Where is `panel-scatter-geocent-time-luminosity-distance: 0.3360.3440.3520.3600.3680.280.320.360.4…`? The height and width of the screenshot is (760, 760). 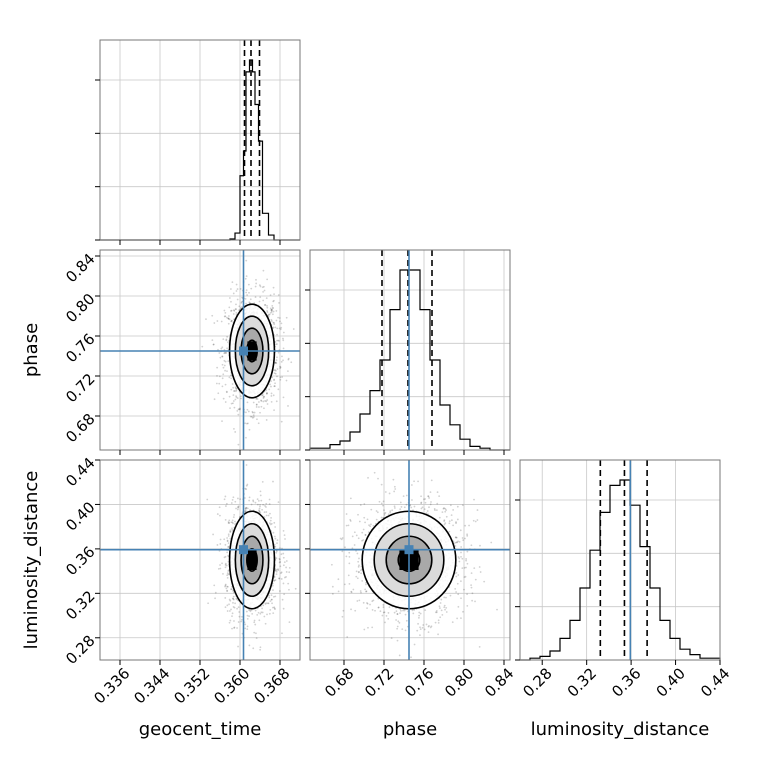 panel-scatter-geocent-time-luminosity-distance: 0.3360.3440.3520.3600.3680.280.320.360.4… is located at coordinates (181, 580).